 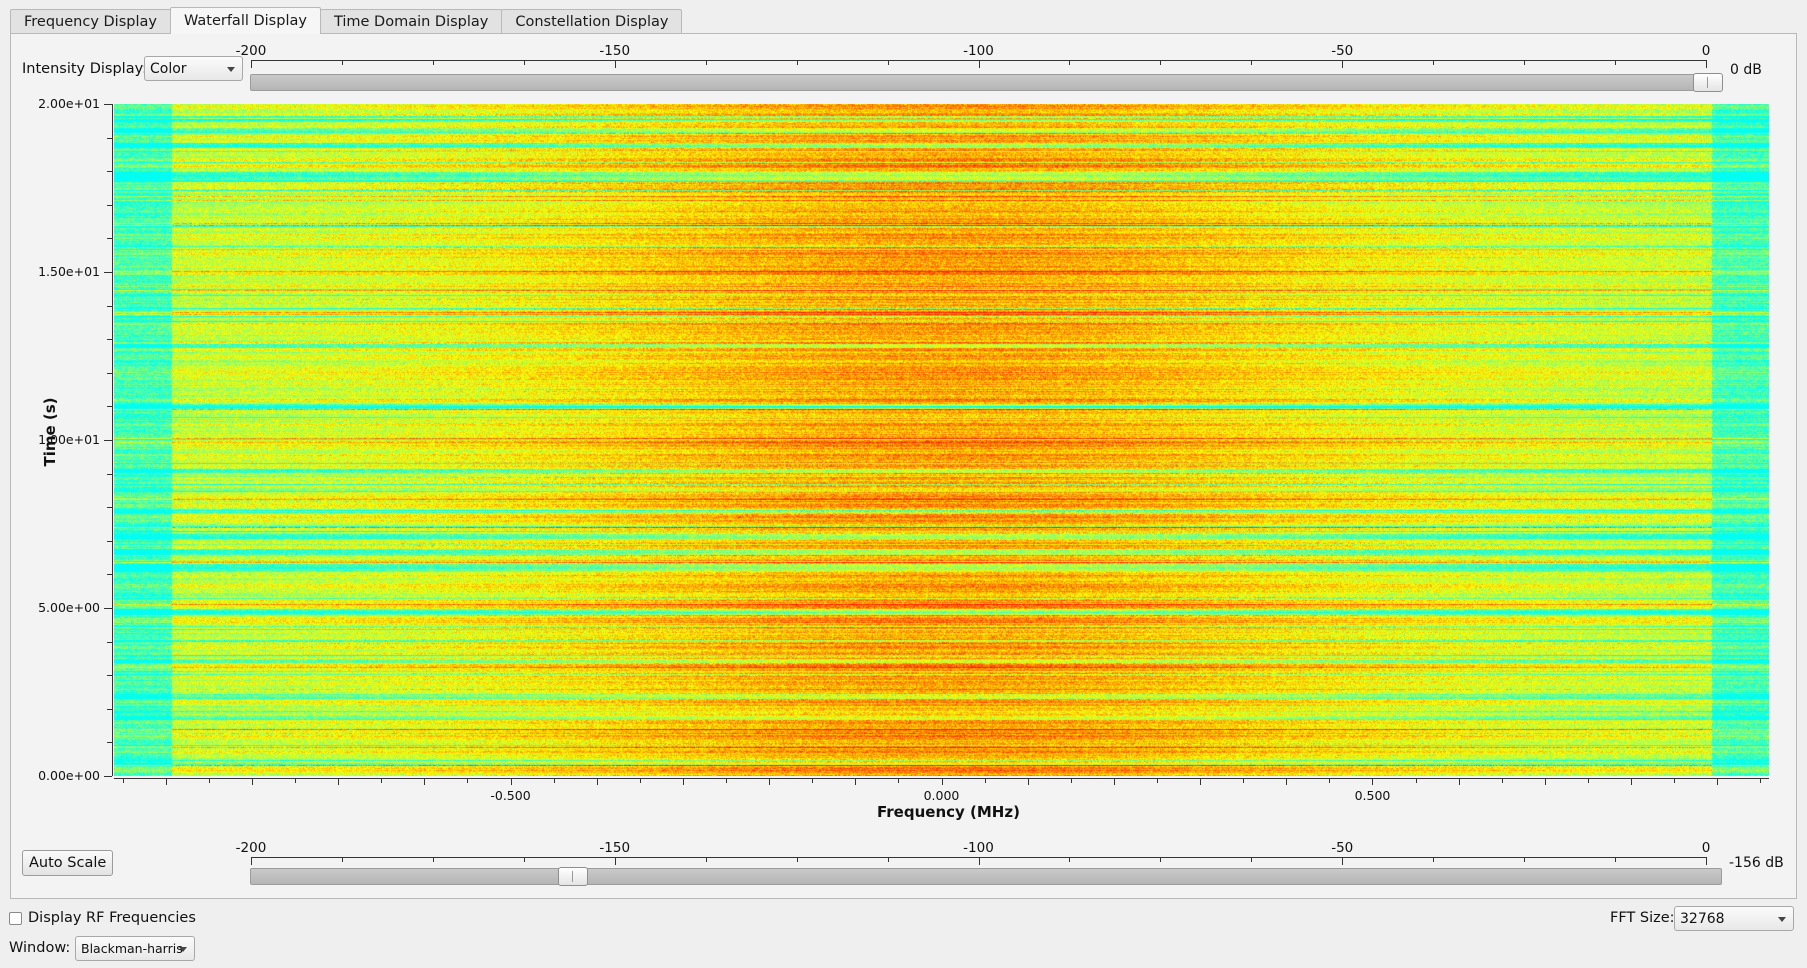 What do you see at coordinates (15, 918) in the screenshot?
I see `display-rf-checkbox` at bounding box center [15, 918].